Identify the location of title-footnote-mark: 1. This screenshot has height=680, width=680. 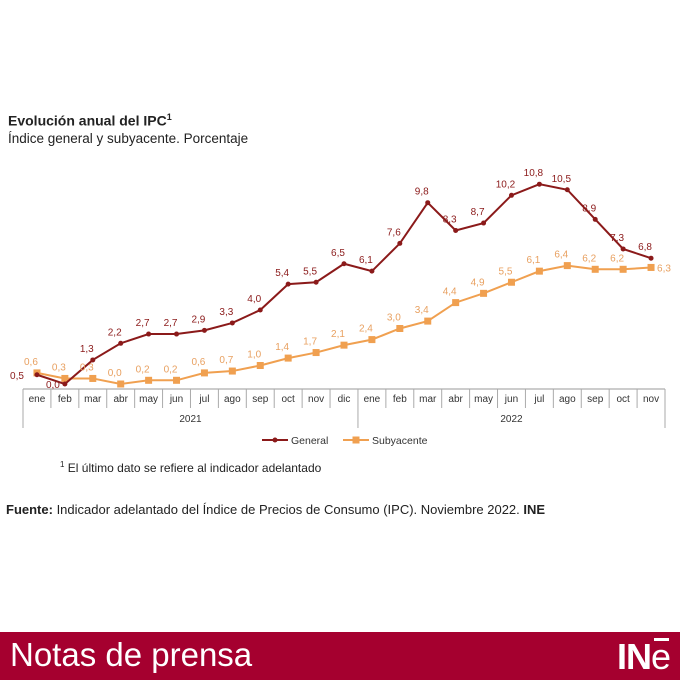
(169, 117).